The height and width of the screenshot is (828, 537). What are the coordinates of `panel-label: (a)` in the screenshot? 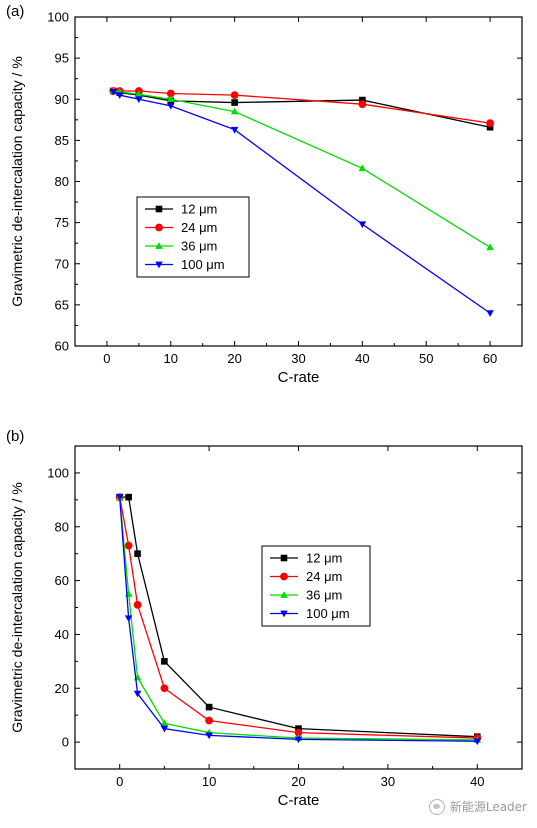 It's located at (15, 11).